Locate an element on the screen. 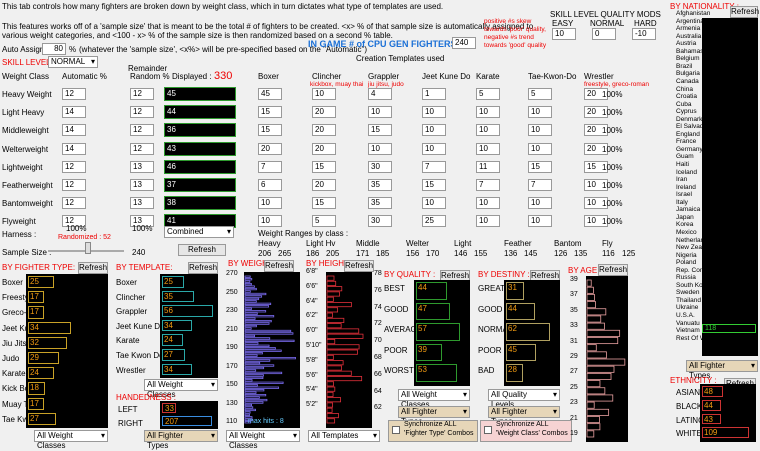 The height and width of the screenshot is (451, 760). jkd-input: 7 is located at coordinates (434, 166).